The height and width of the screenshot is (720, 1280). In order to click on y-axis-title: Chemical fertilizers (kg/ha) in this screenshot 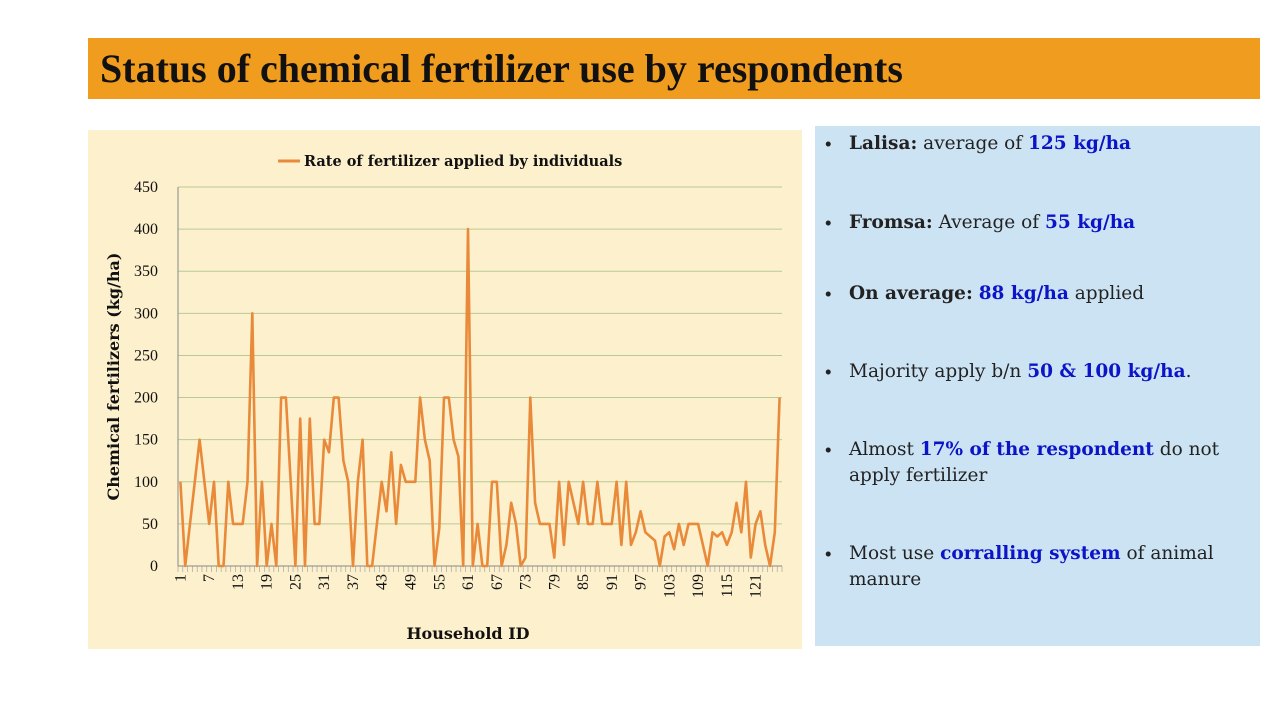, I will do `click(113, 377)`.